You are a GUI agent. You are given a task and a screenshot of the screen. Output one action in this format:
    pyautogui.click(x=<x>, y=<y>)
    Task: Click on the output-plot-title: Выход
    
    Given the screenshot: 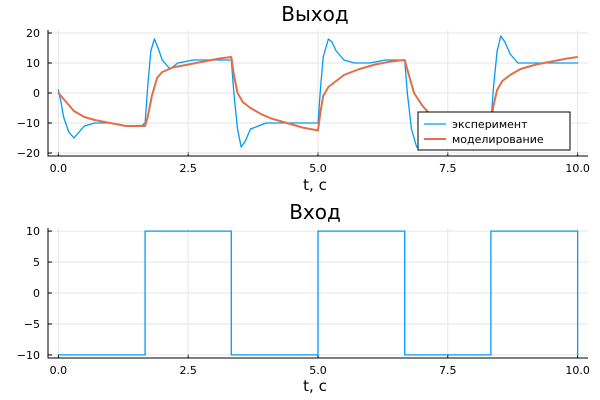 What is the action you would take?
    pyautogui.click(x=314, y=14)
    